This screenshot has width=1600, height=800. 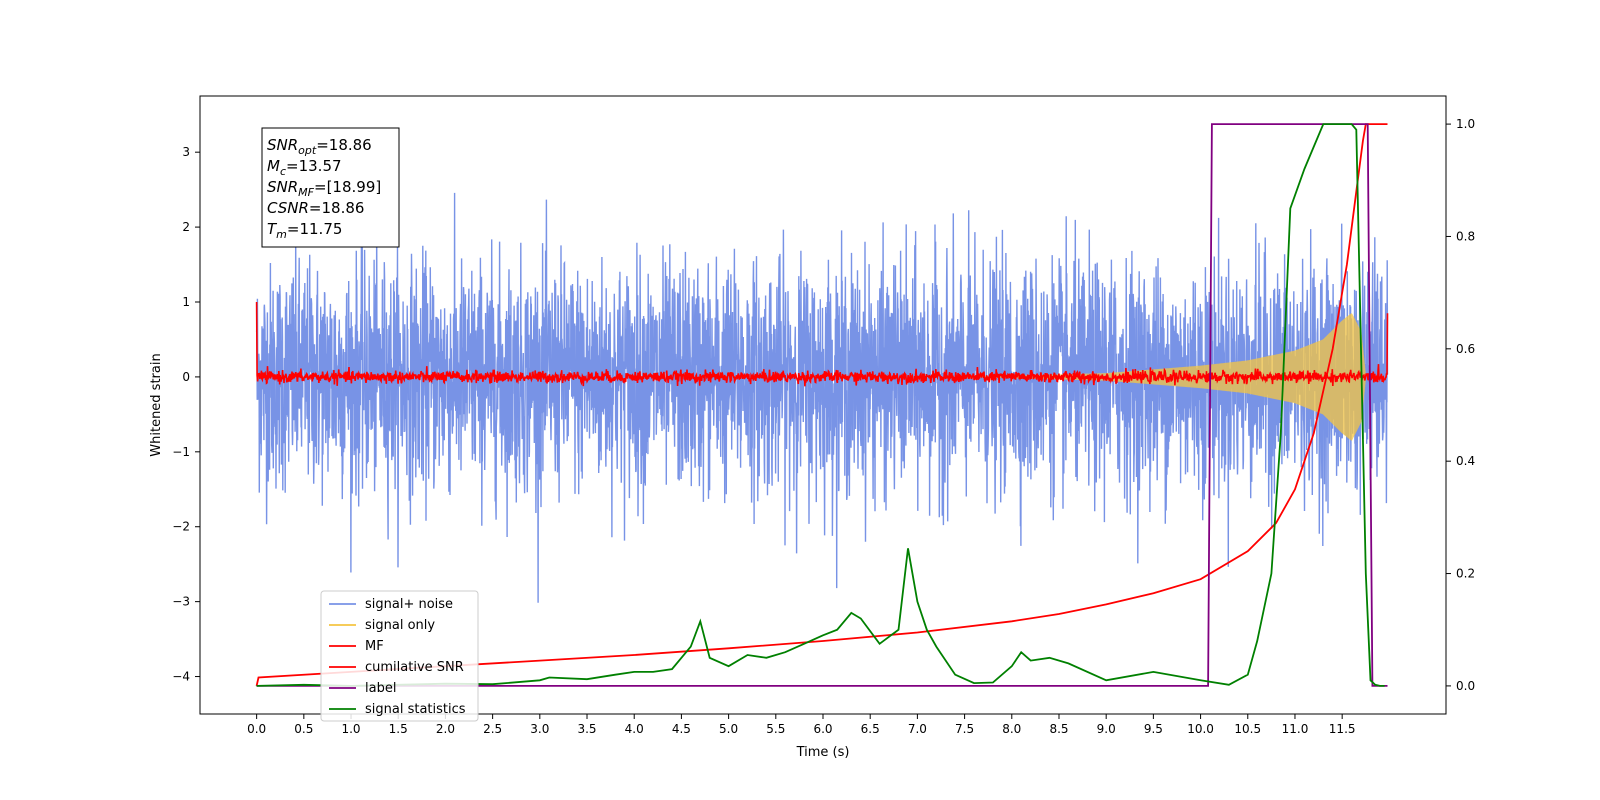 I want to click on x-tick-label: 7.0, so click(x=917, y=729).